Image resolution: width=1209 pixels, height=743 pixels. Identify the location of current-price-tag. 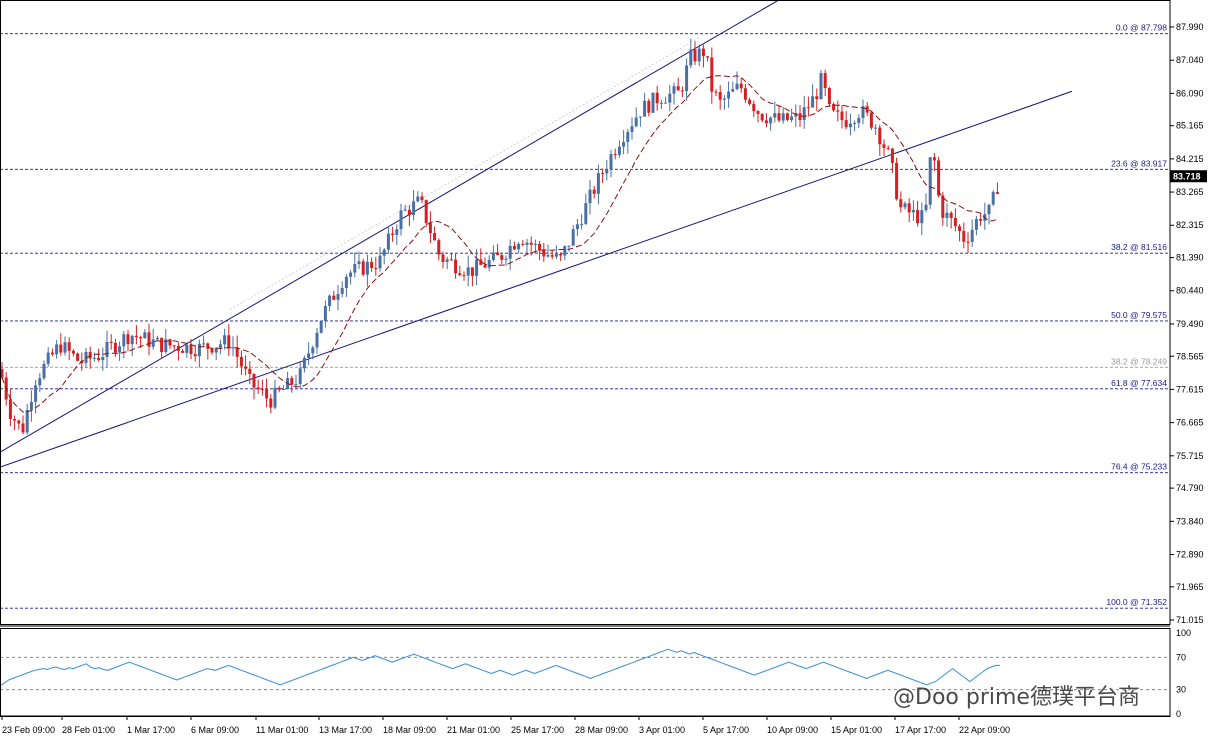
(1188, 176).